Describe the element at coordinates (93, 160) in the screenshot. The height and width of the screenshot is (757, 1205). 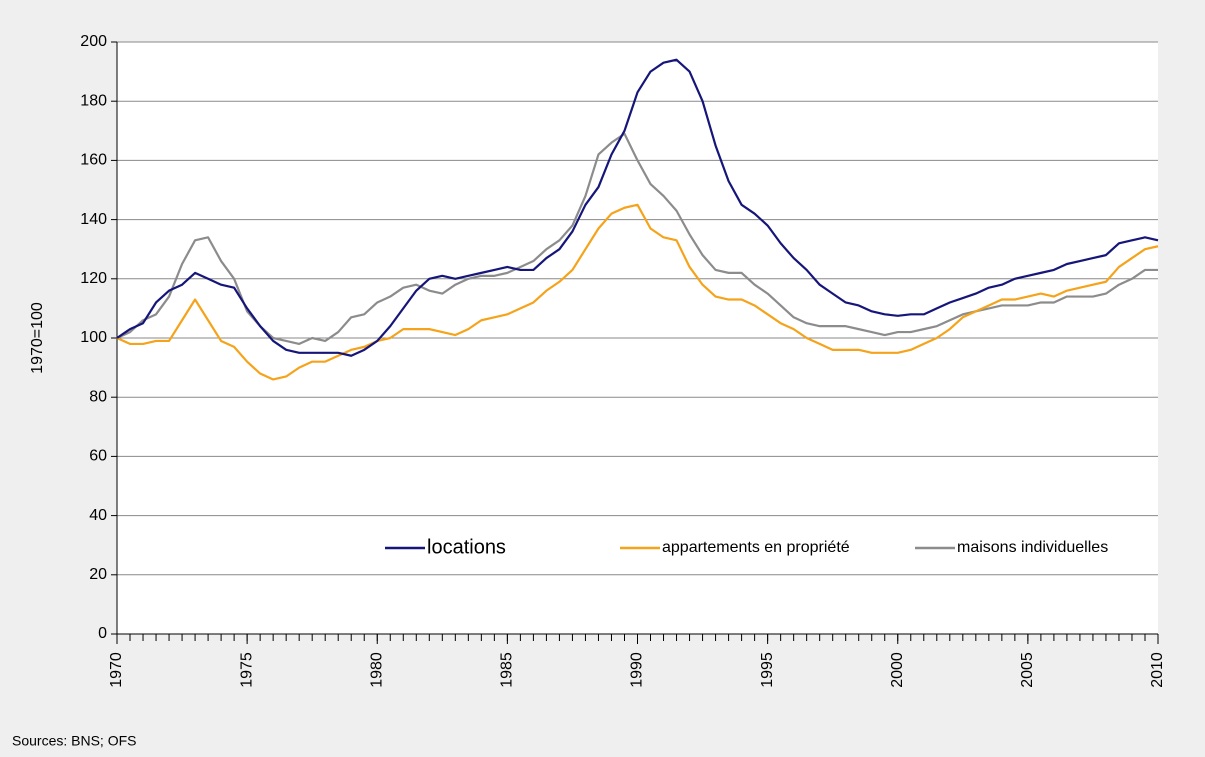
I see `y-tick-label: 160` at that location.